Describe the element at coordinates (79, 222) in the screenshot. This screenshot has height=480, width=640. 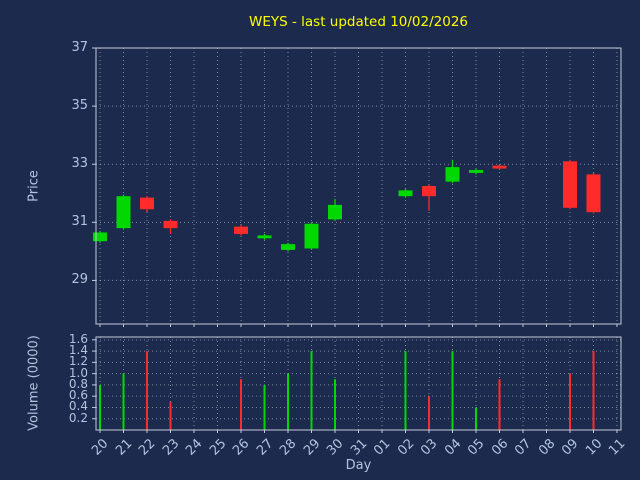
I see `price-y-tick-label: 31` at that location.